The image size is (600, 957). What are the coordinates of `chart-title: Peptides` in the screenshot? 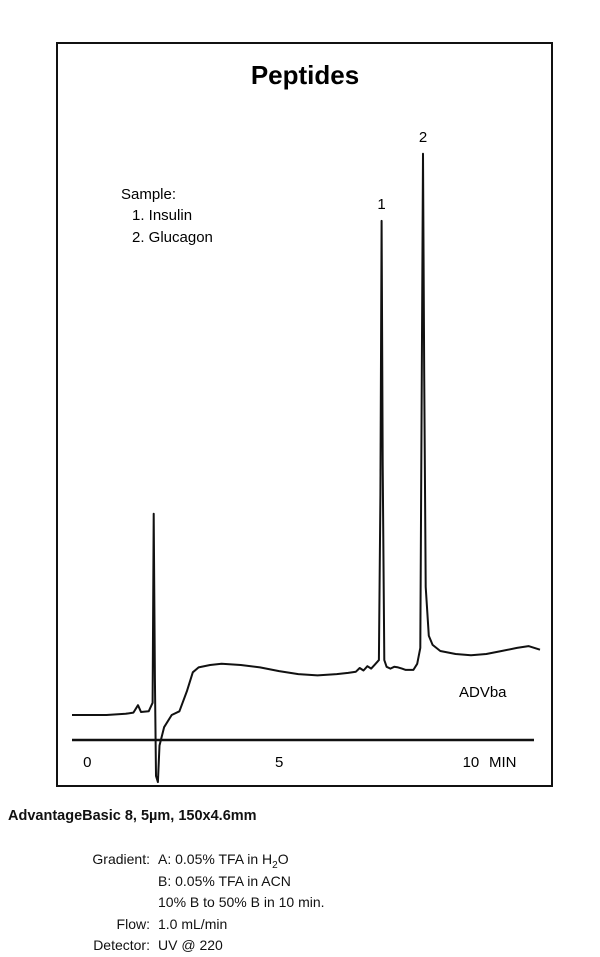 It's located at (305, 75).